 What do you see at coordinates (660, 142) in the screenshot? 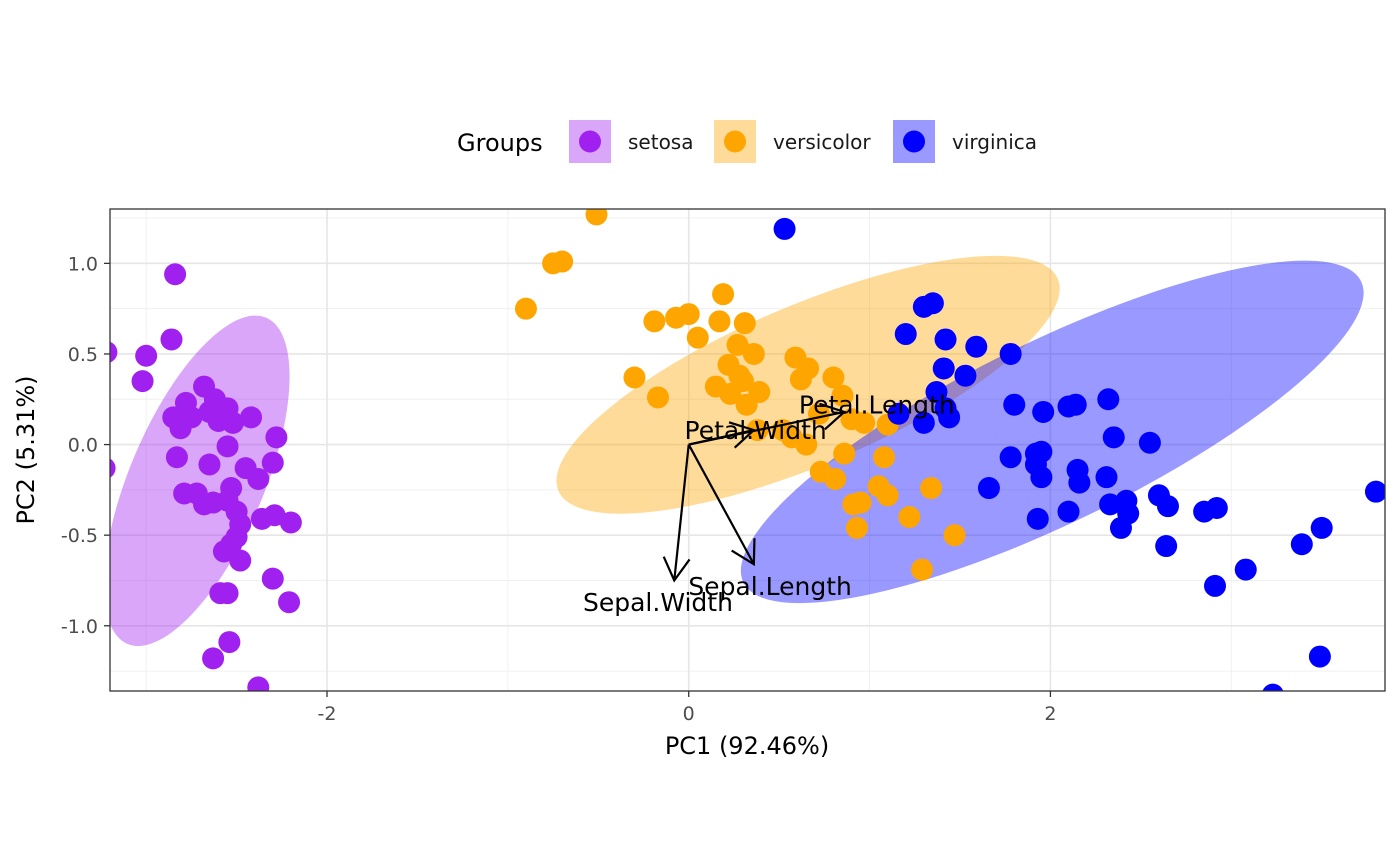
I see `legend-label-setosa: setosa` at bounding box center [660, 142].